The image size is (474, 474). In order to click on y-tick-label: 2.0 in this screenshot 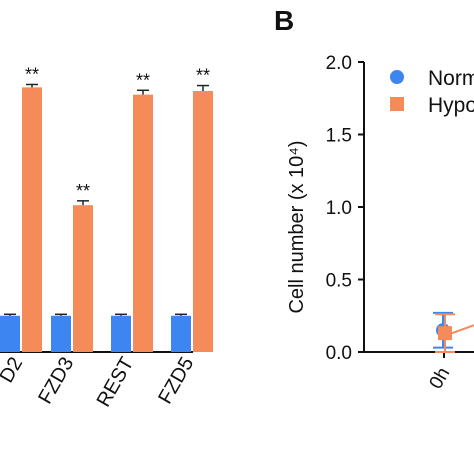, I will do `click(339, 63)`.